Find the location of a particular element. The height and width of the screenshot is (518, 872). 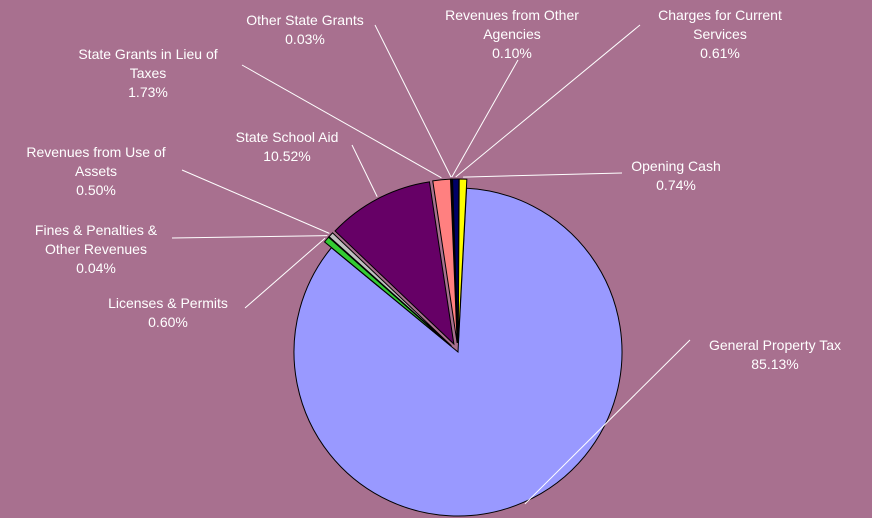

slice-label: Other State Grants is located at coordinates (305, 20).